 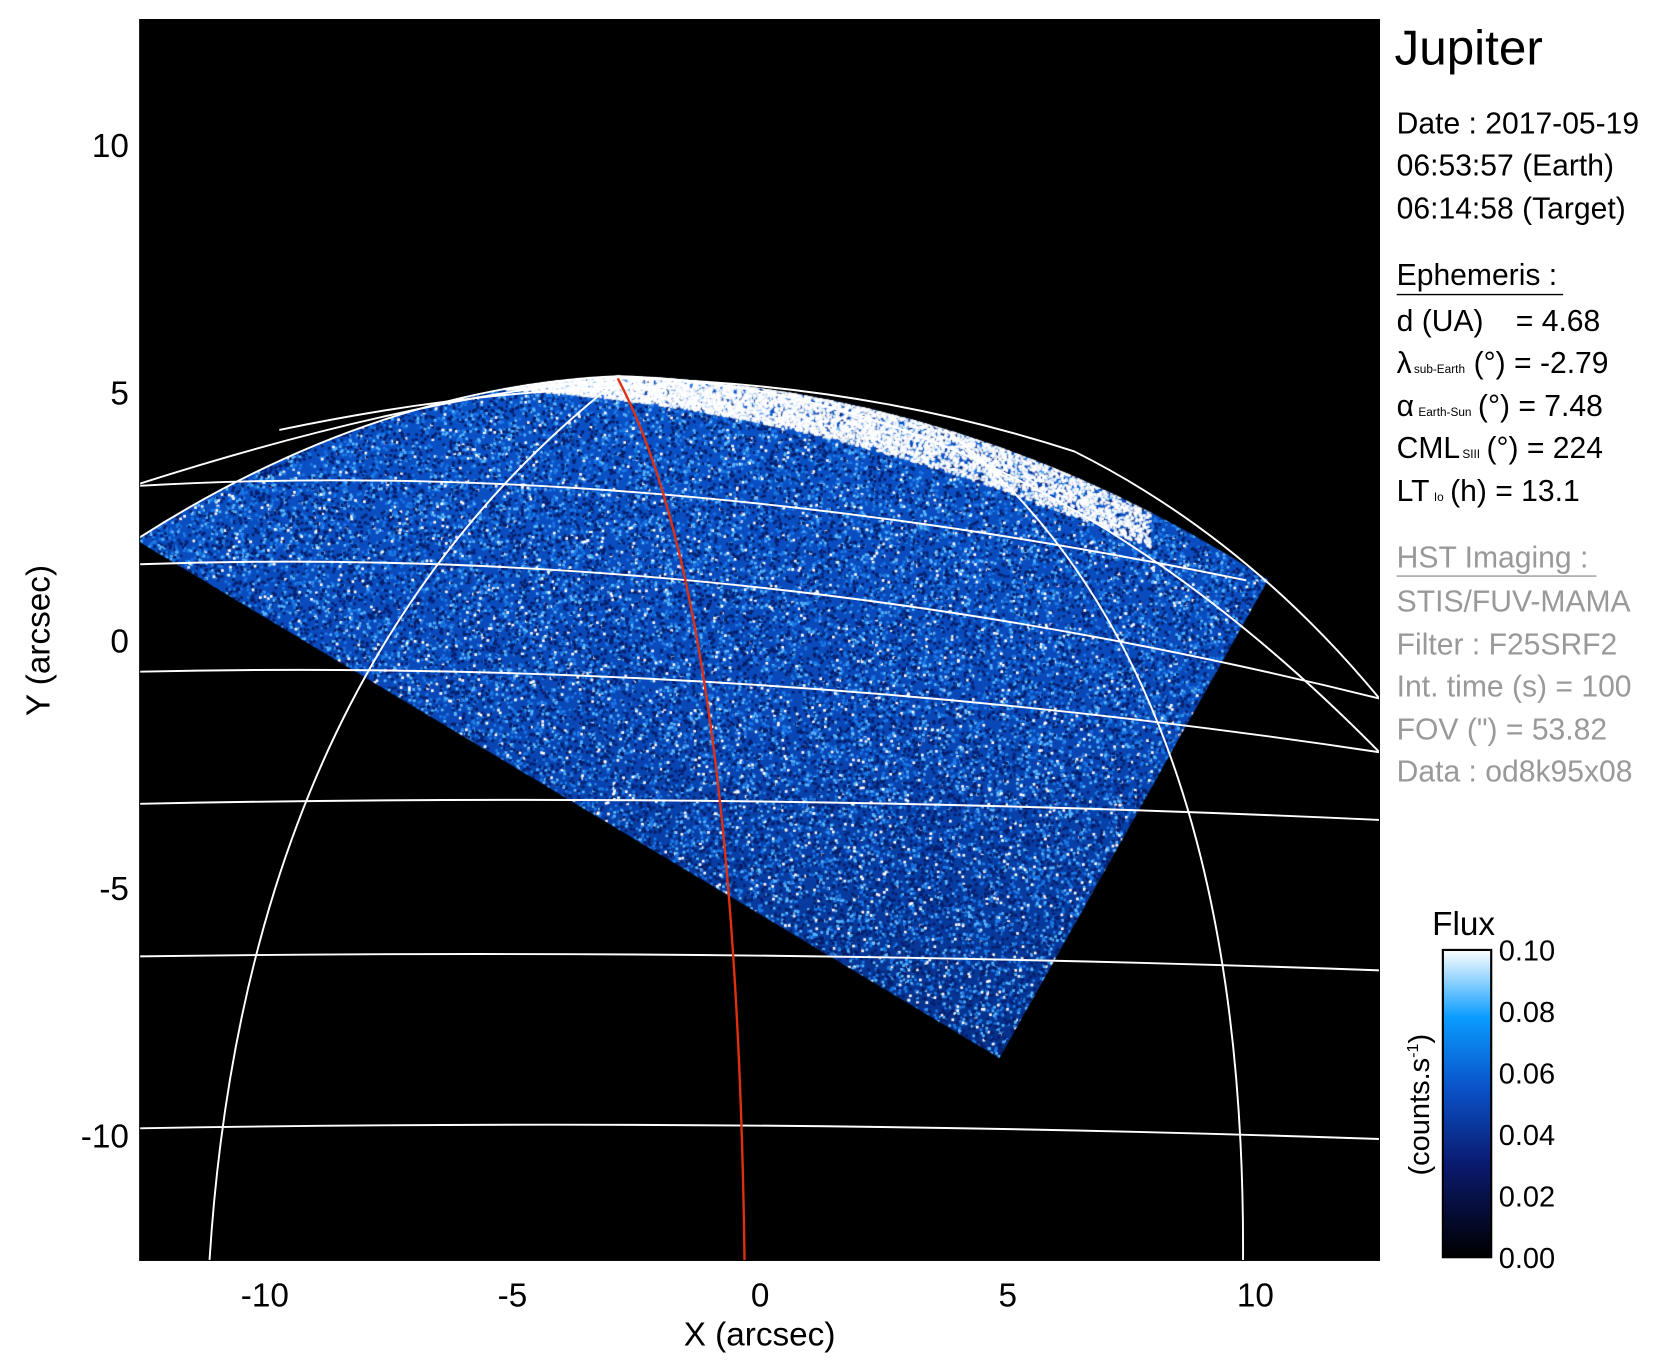 What do you see at coordinates (1527, 1075) in the screenshot?
I see `colorbar-tick-label: 0.06` at bounding box center [1527, 1075].